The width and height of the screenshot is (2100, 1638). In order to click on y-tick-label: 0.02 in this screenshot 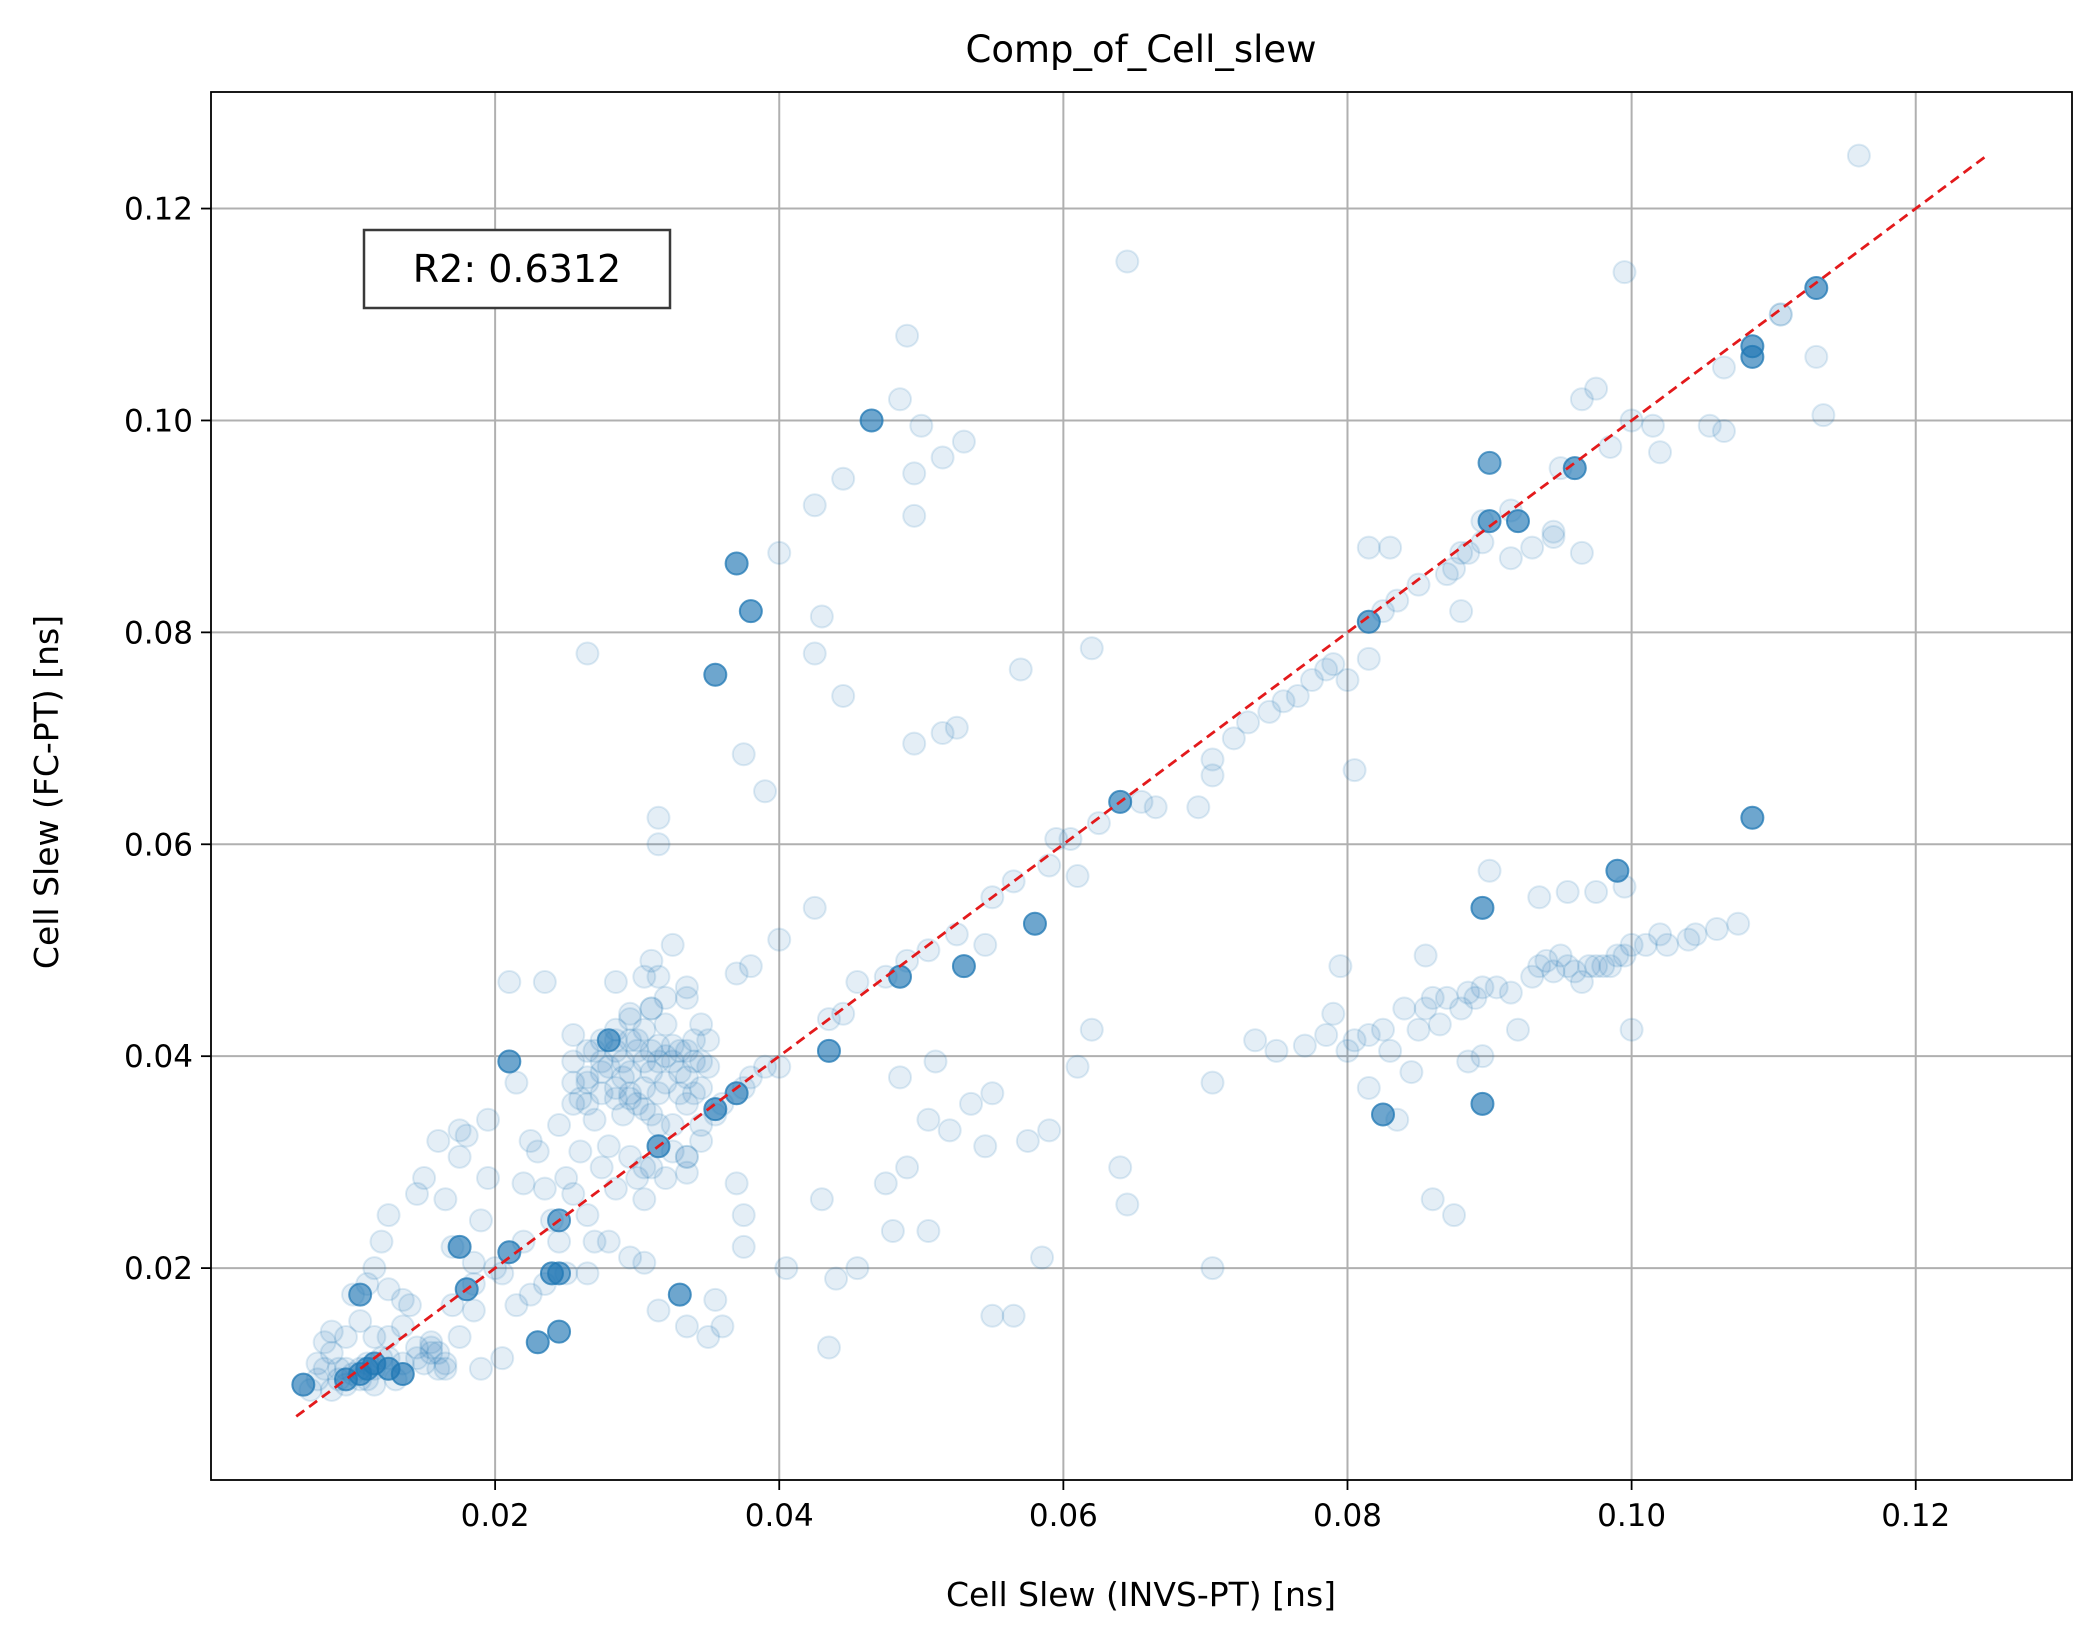, I will do `click(158, 1269)`.